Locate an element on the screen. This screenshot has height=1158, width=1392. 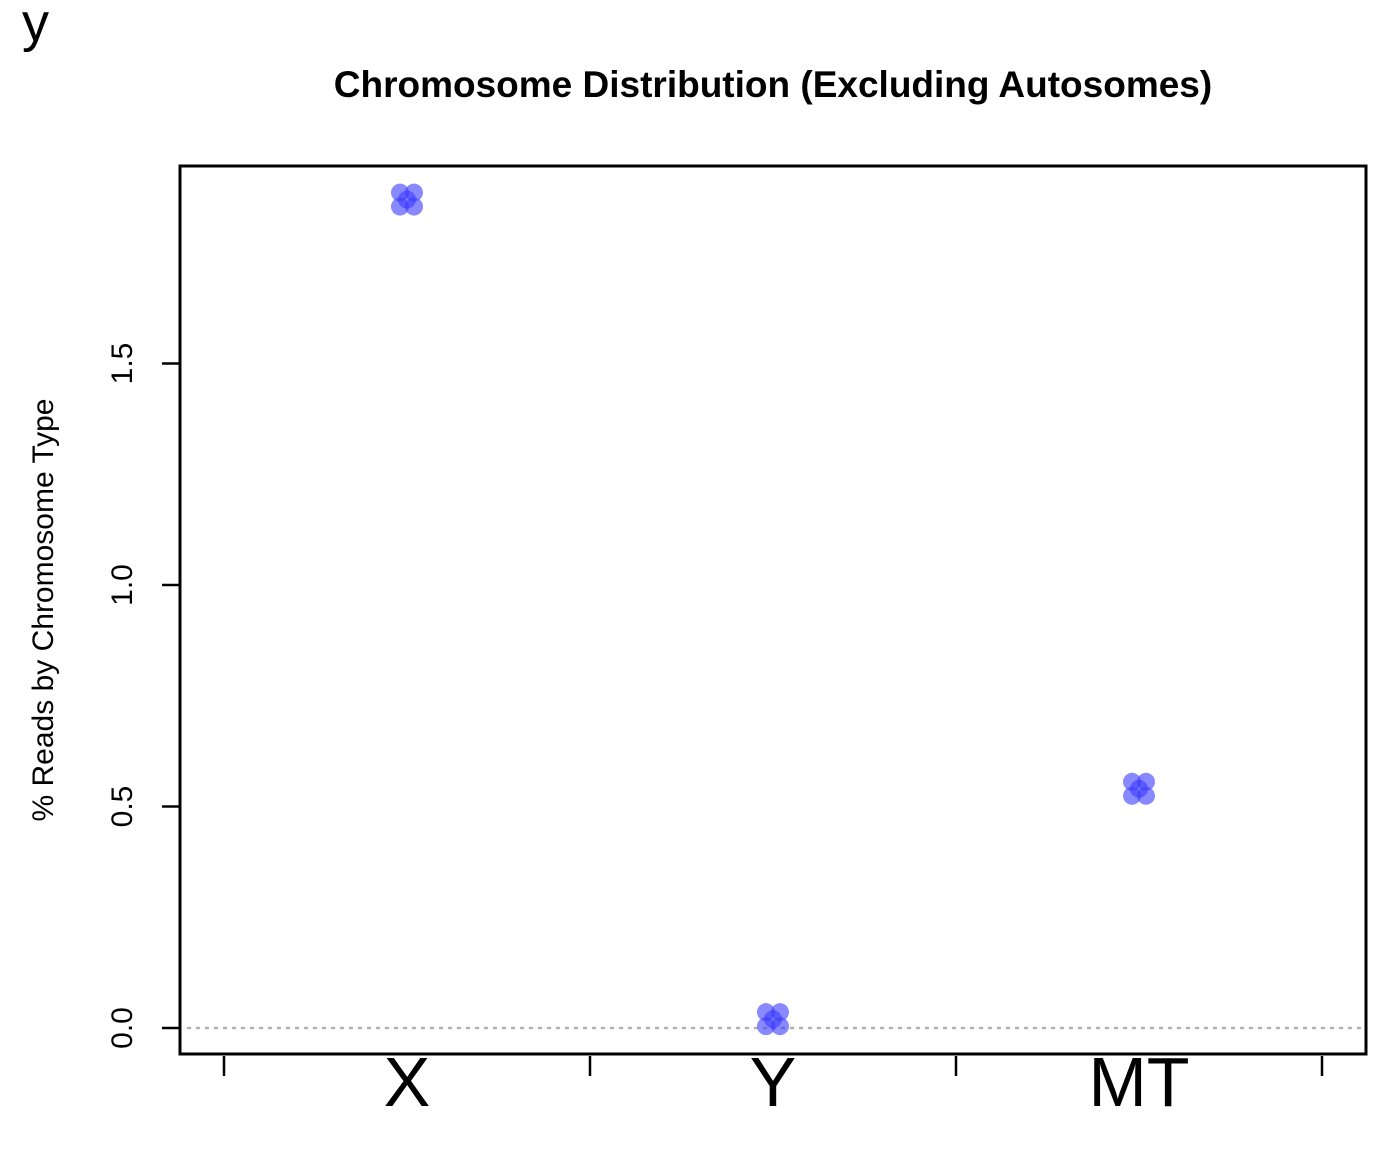
data-point-y is located at coordinates (773, 1019).